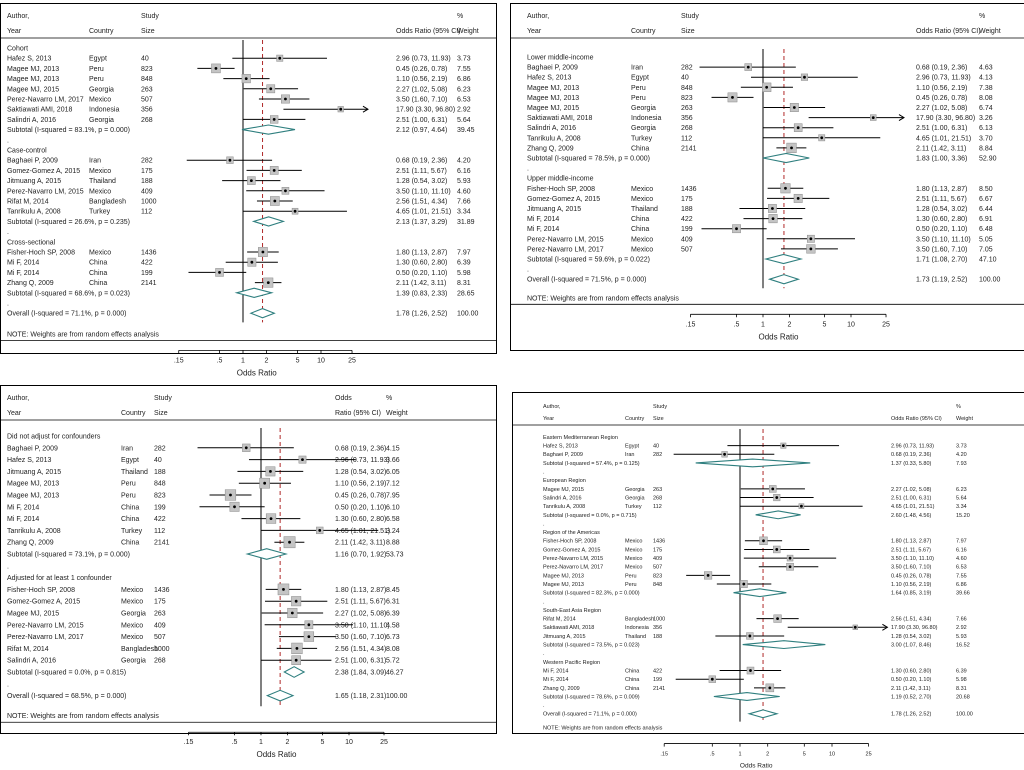 The width and height of the screenshot is (1024, 770). What do you see at coordinates (220, 360) in the screenshot?
I see `x-tick-label: .5` at bounding box center [220, 360].